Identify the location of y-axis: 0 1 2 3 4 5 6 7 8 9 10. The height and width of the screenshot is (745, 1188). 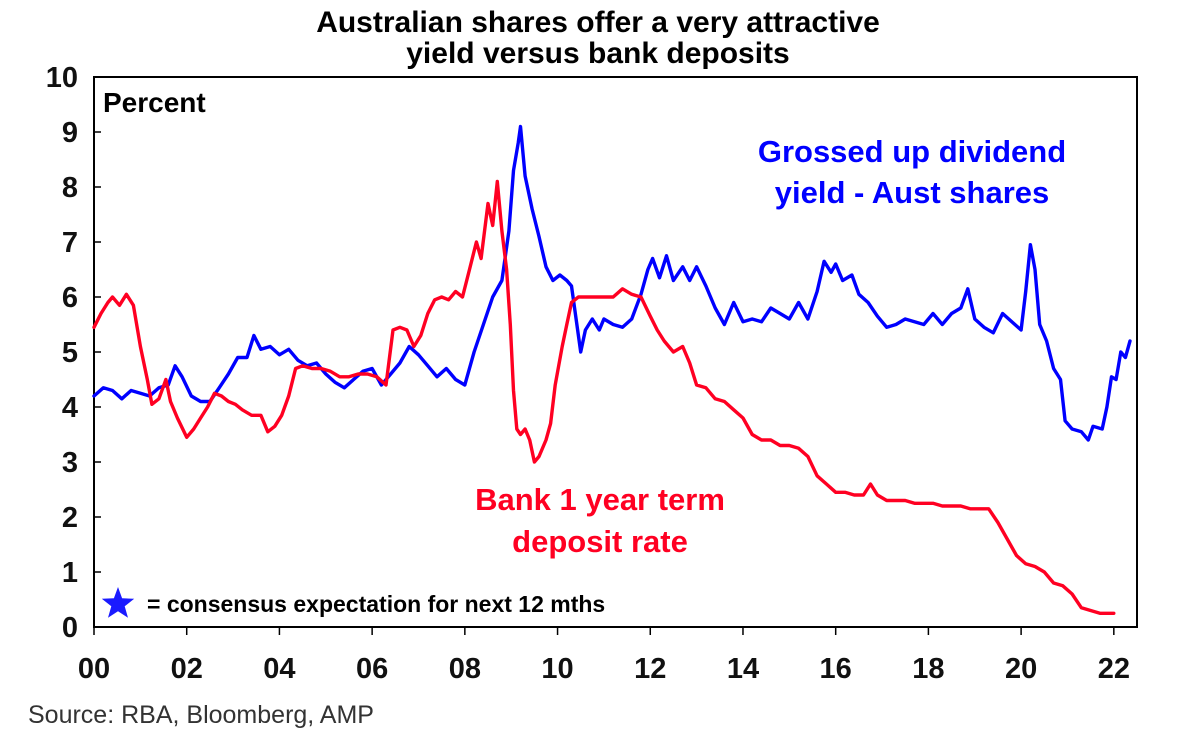
(73, 353).